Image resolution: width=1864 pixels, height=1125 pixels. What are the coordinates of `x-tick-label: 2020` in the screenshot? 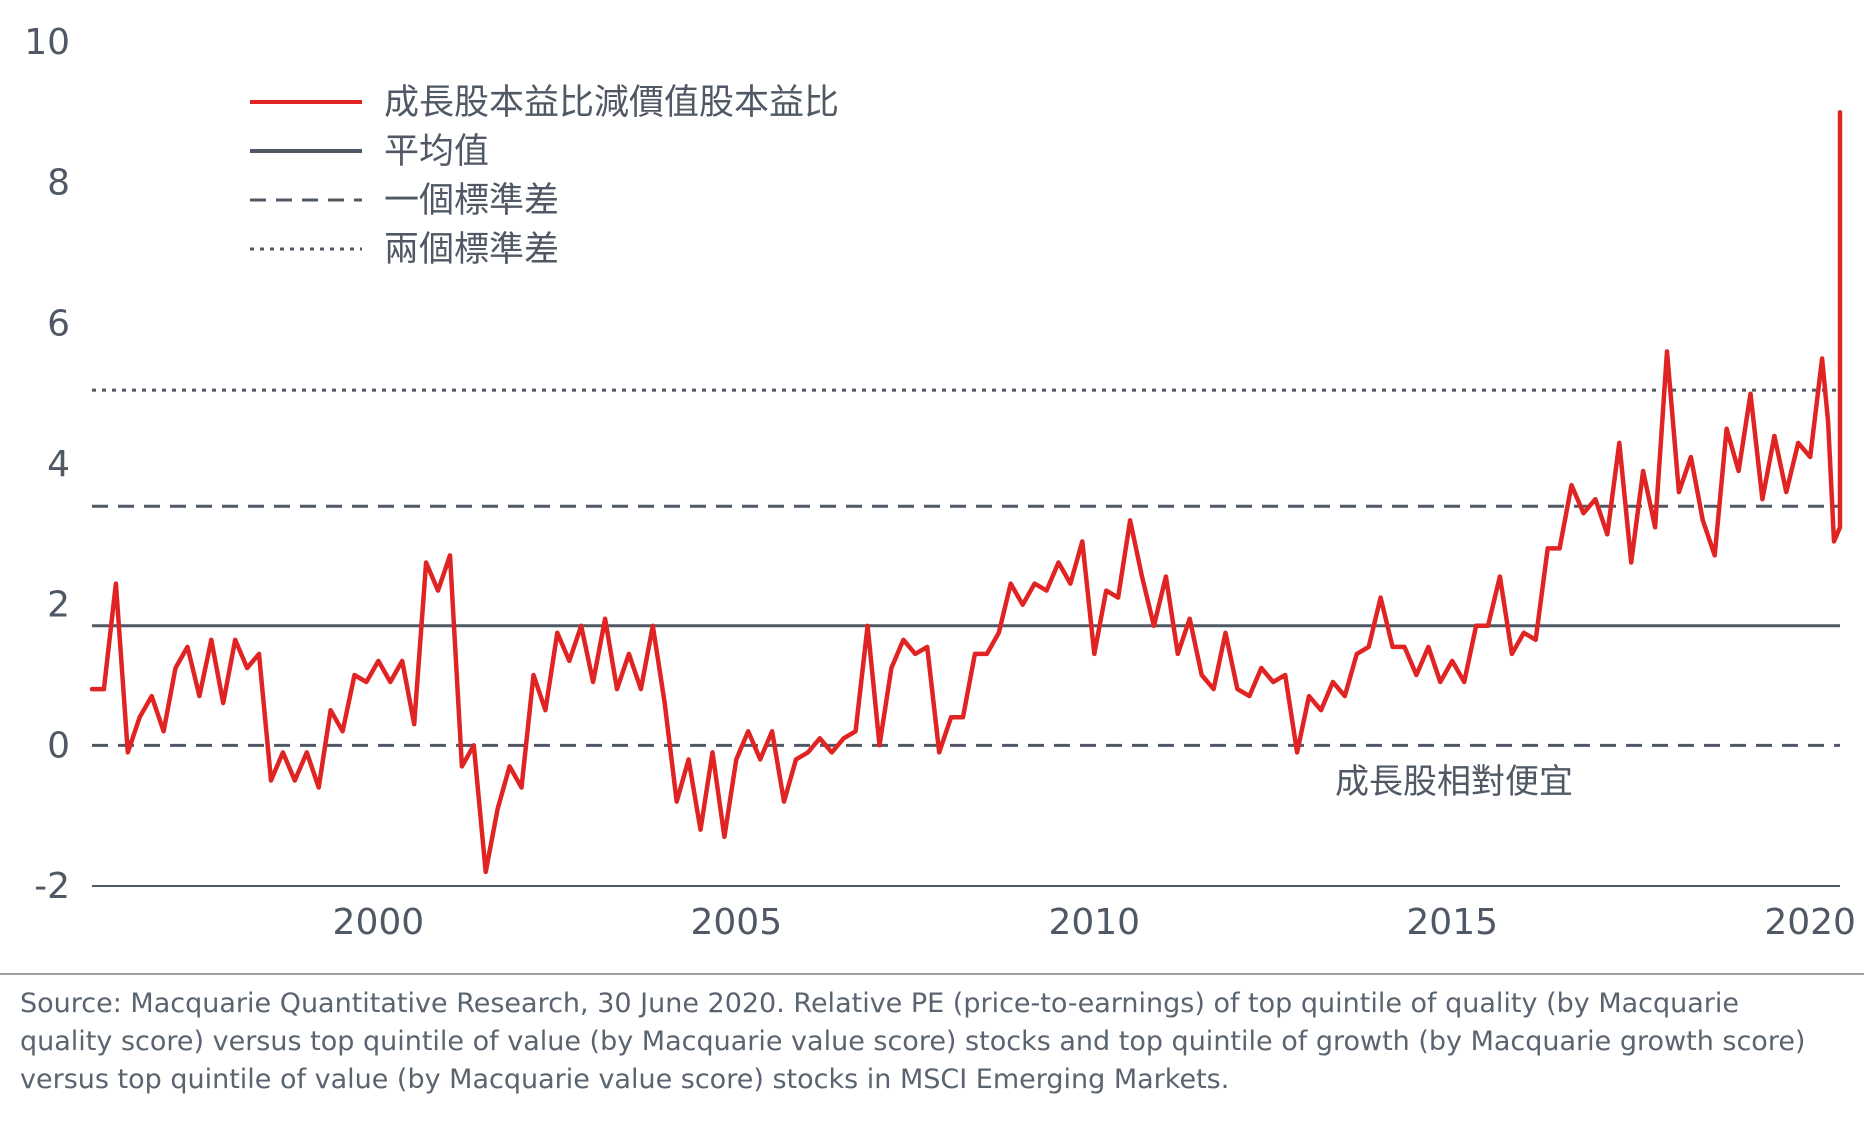 It's located at (1810, 922).